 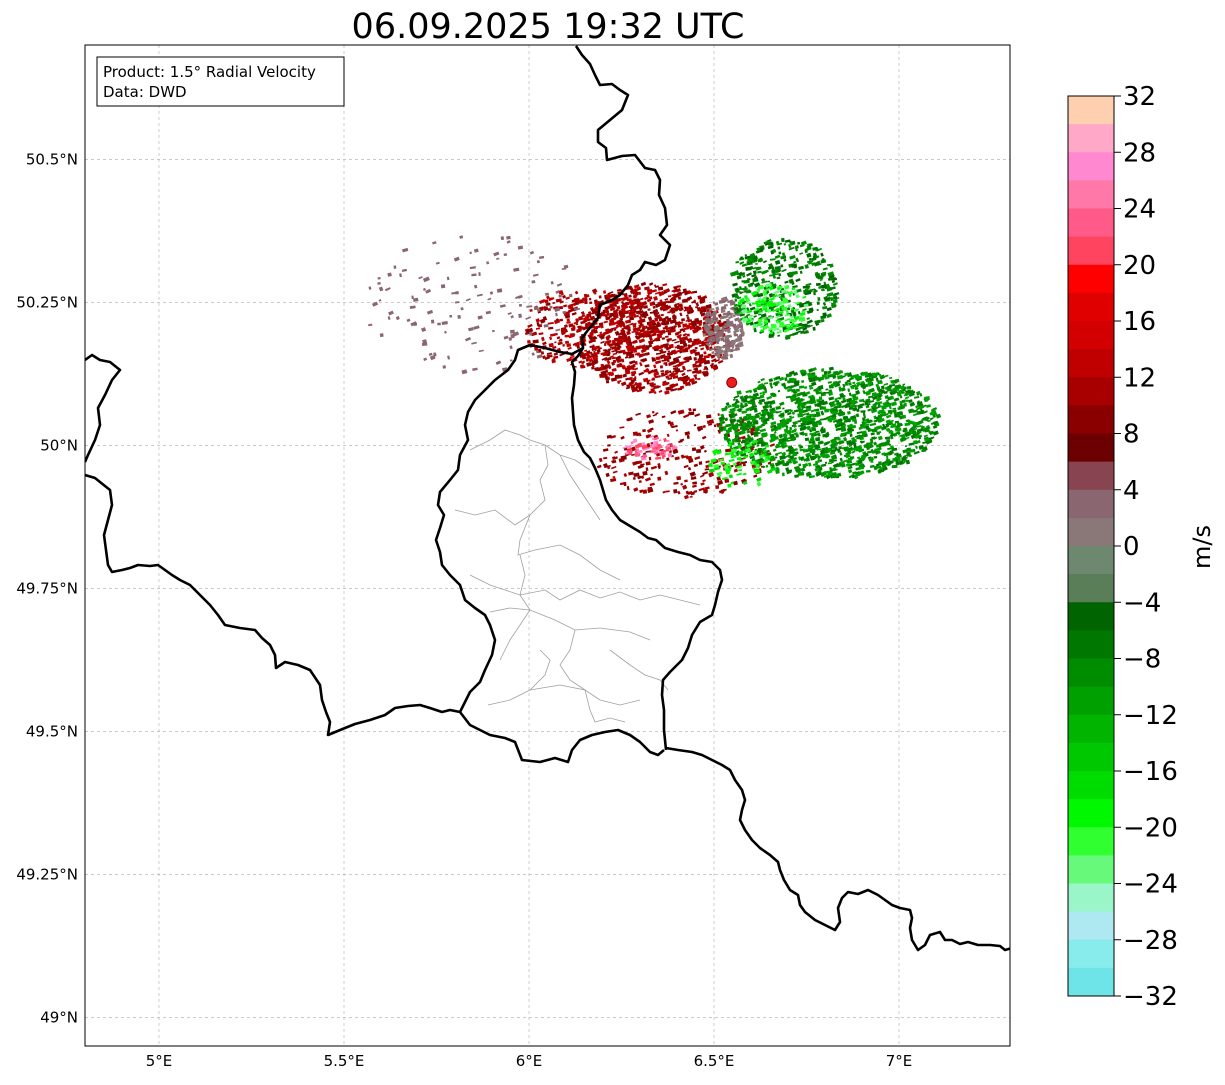 What do you see at coordinates (145, 92) in the screenshot?
I see `info-data-source: Data: DWD` at bounding box center [145, 92].